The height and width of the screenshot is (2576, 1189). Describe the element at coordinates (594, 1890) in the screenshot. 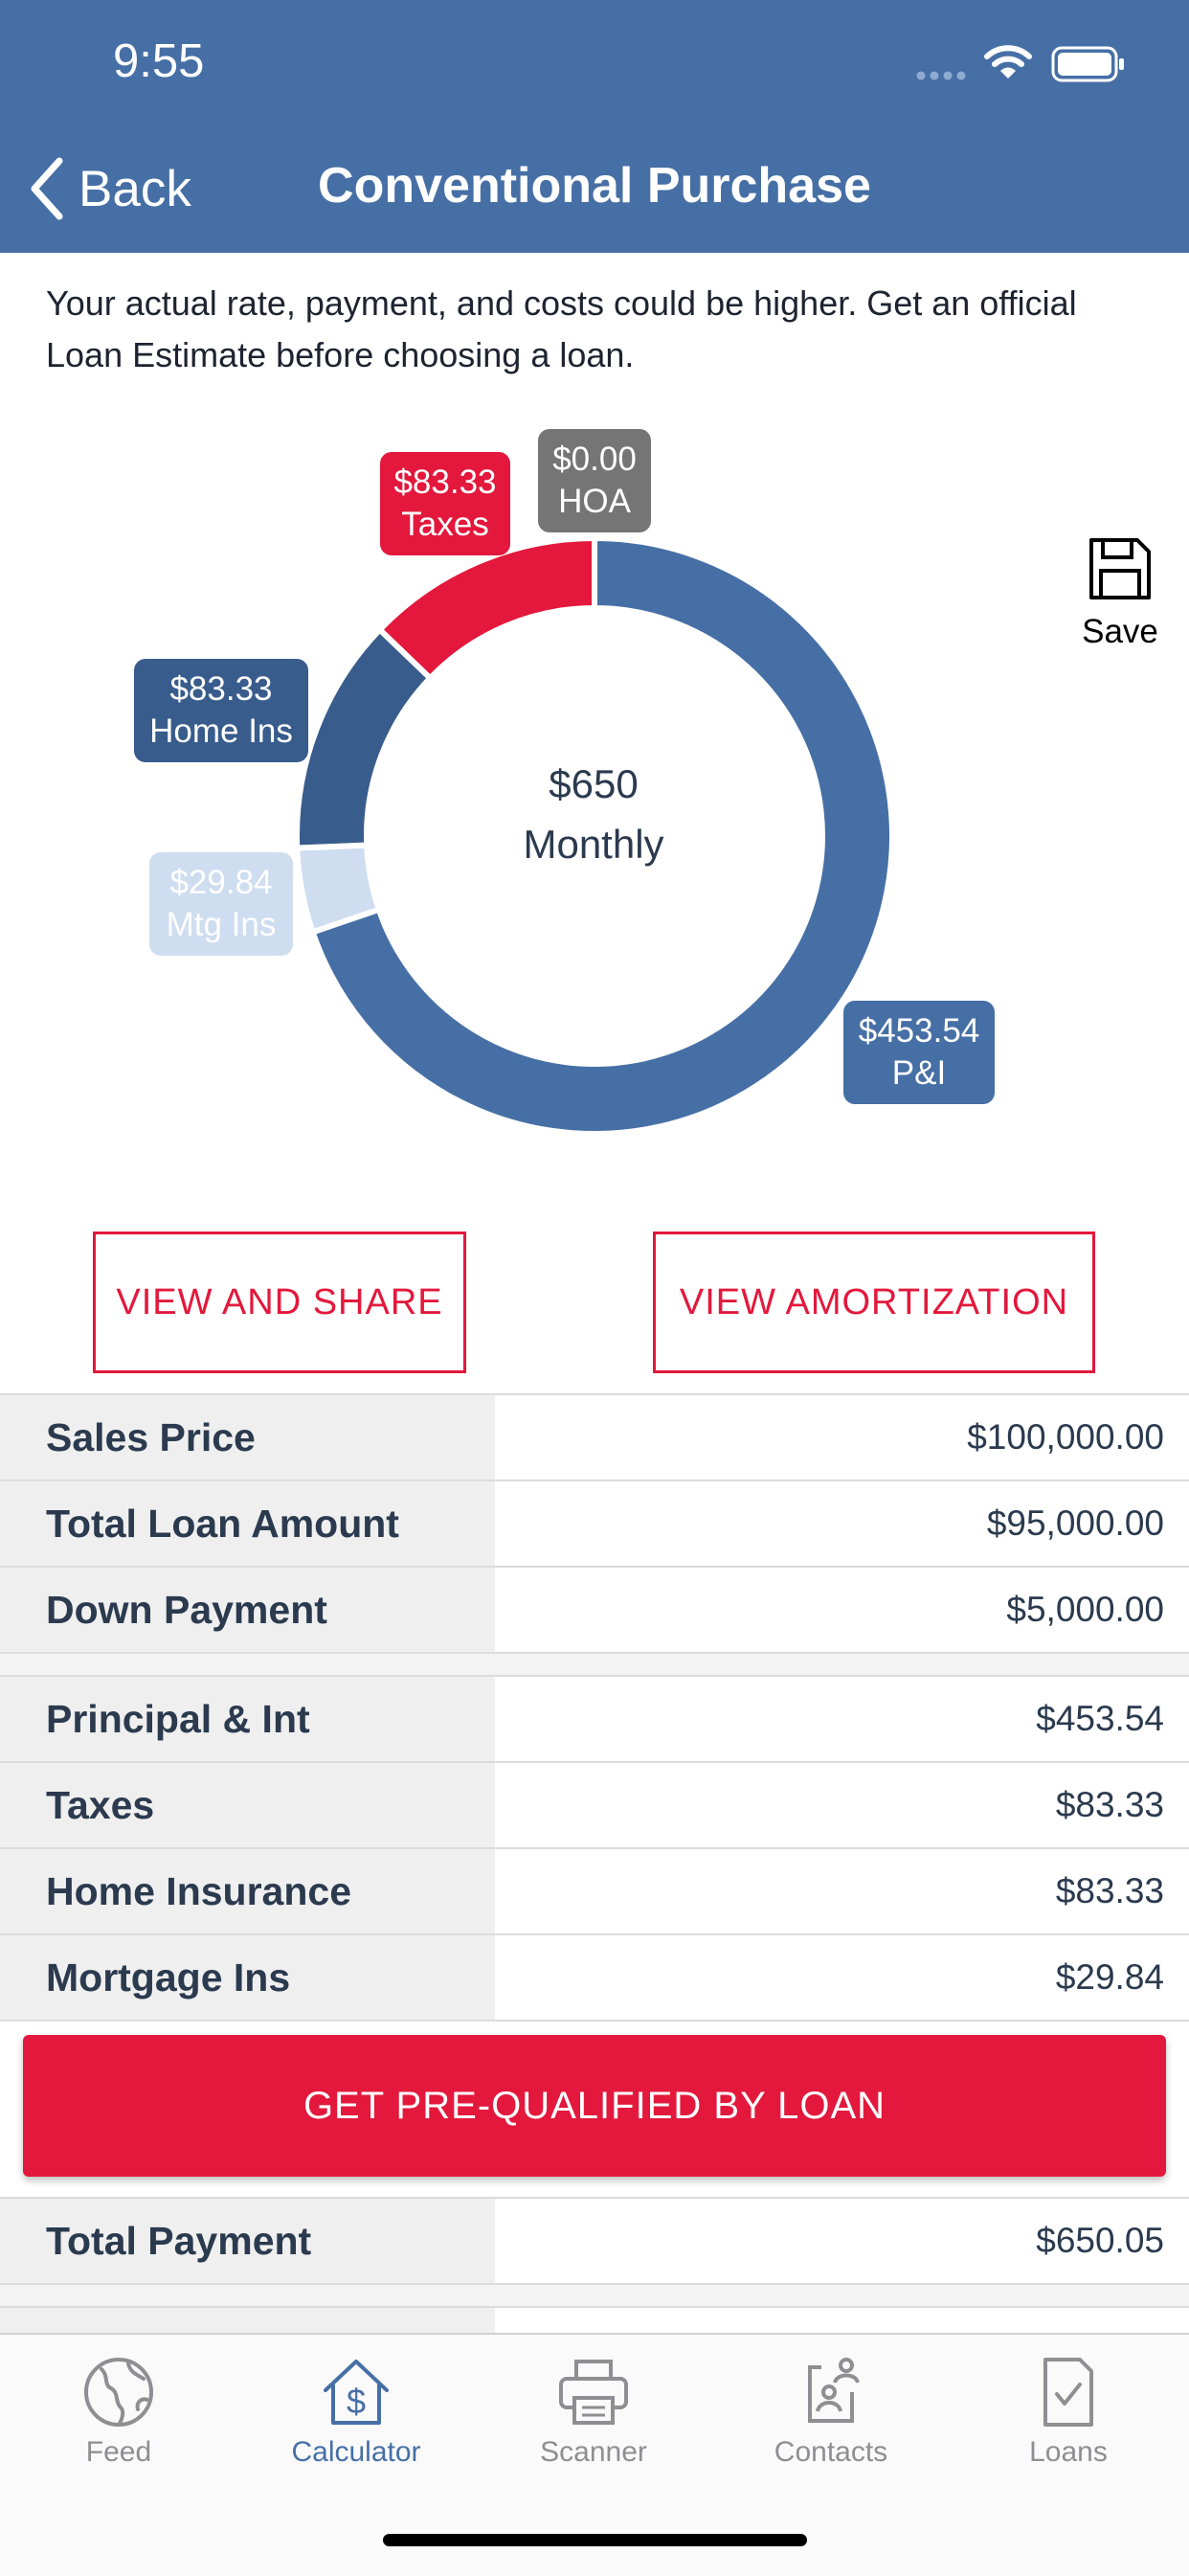

I see `table-row: Home Insurance $83.33` at that location.